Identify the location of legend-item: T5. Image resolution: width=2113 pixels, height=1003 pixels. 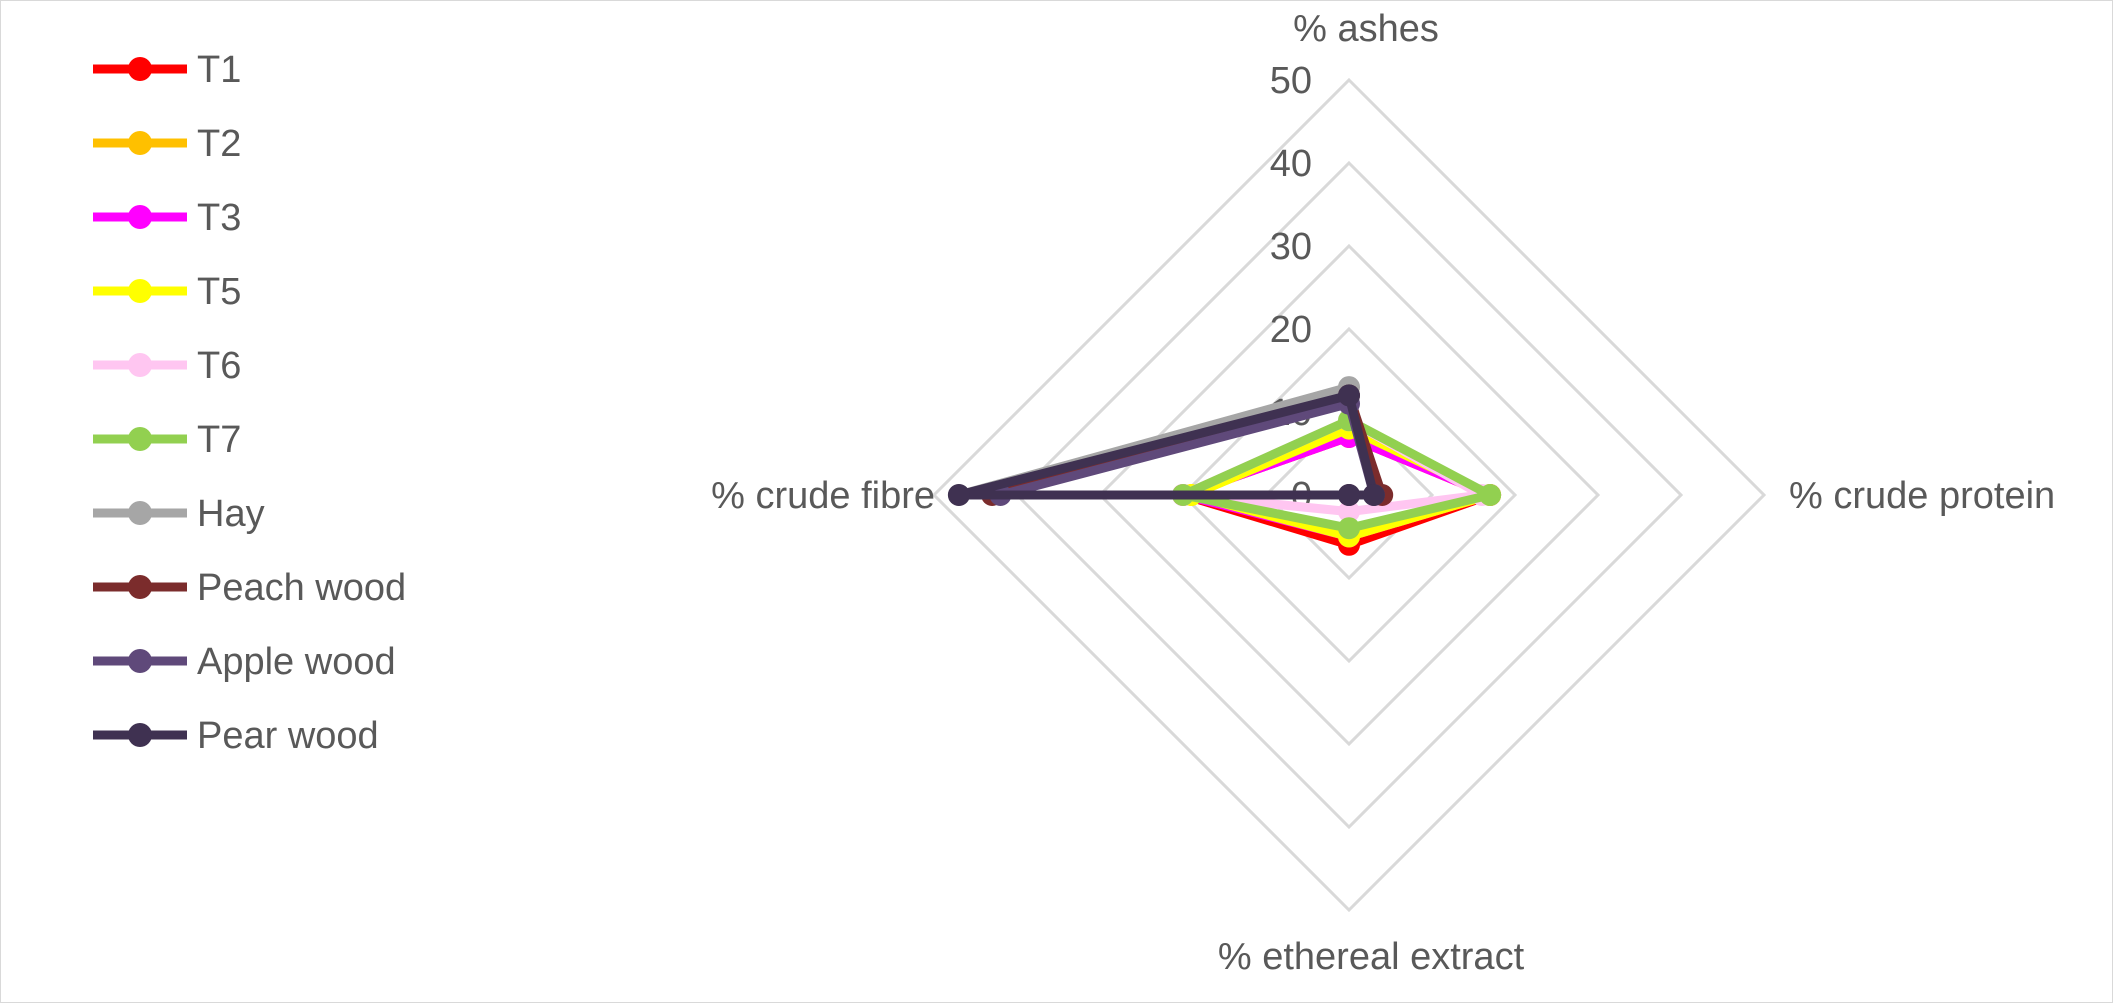
(167, 292).